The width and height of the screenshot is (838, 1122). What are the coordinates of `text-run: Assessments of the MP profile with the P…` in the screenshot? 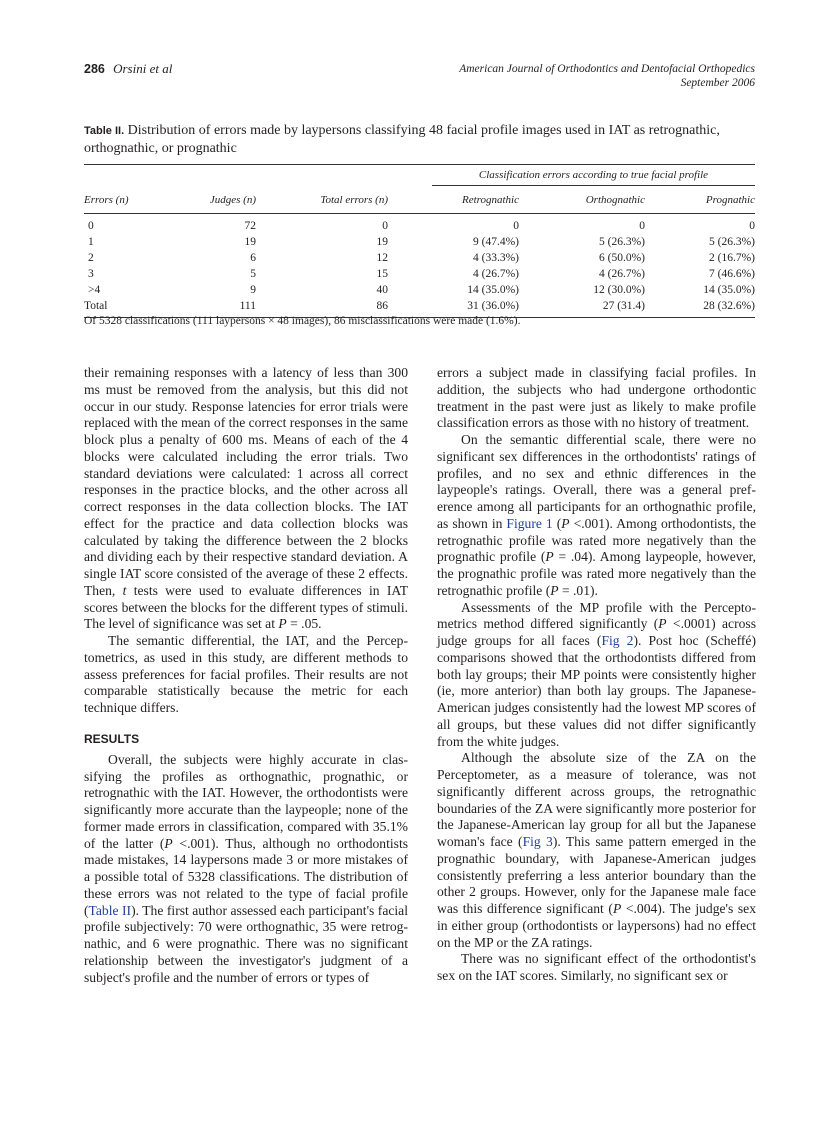 It's located at (596, 615).